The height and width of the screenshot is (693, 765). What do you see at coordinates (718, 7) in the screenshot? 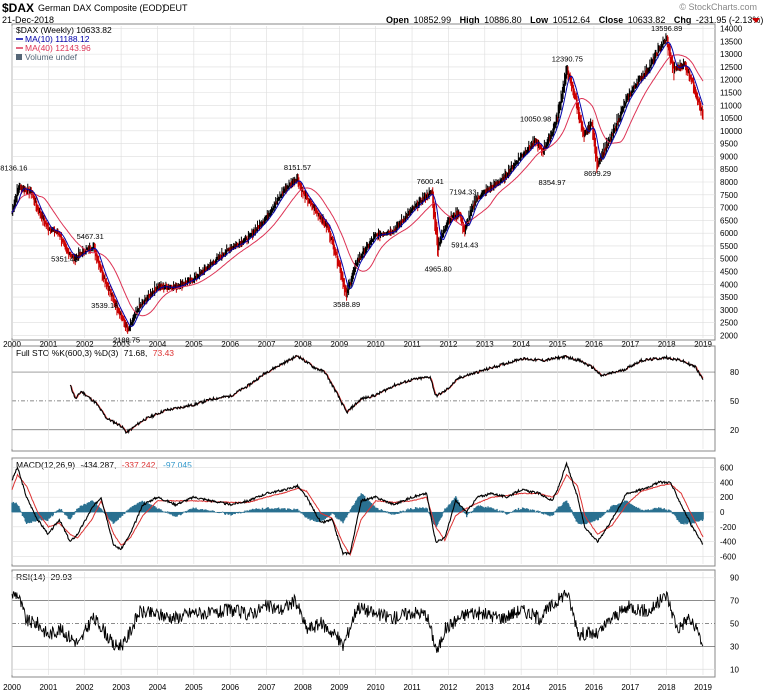
I see `copyright-label: © StockCharts.com` at bounding box center [718, 7].